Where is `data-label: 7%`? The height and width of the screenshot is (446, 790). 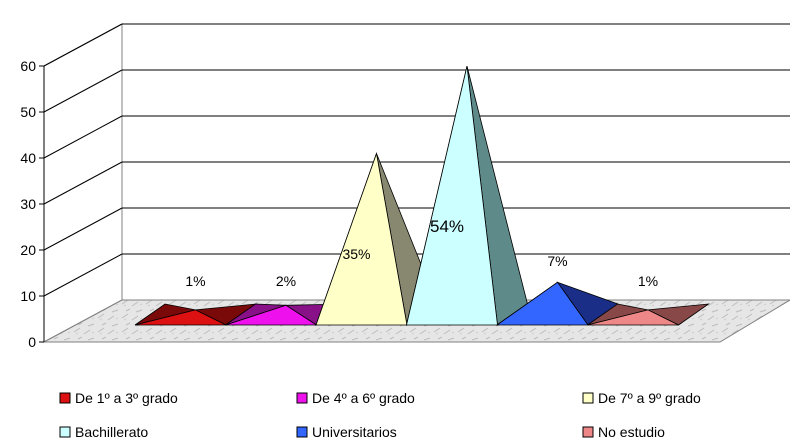 data-label: 7% is located at coordinates (557, 261).